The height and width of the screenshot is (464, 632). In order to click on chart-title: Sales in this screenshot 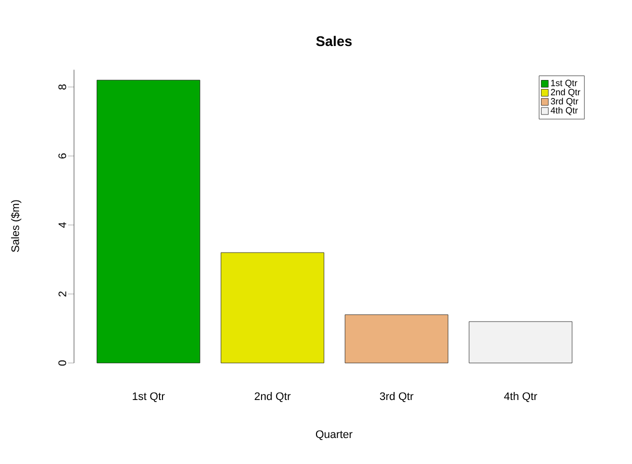, I will do `click(334, 41)`.